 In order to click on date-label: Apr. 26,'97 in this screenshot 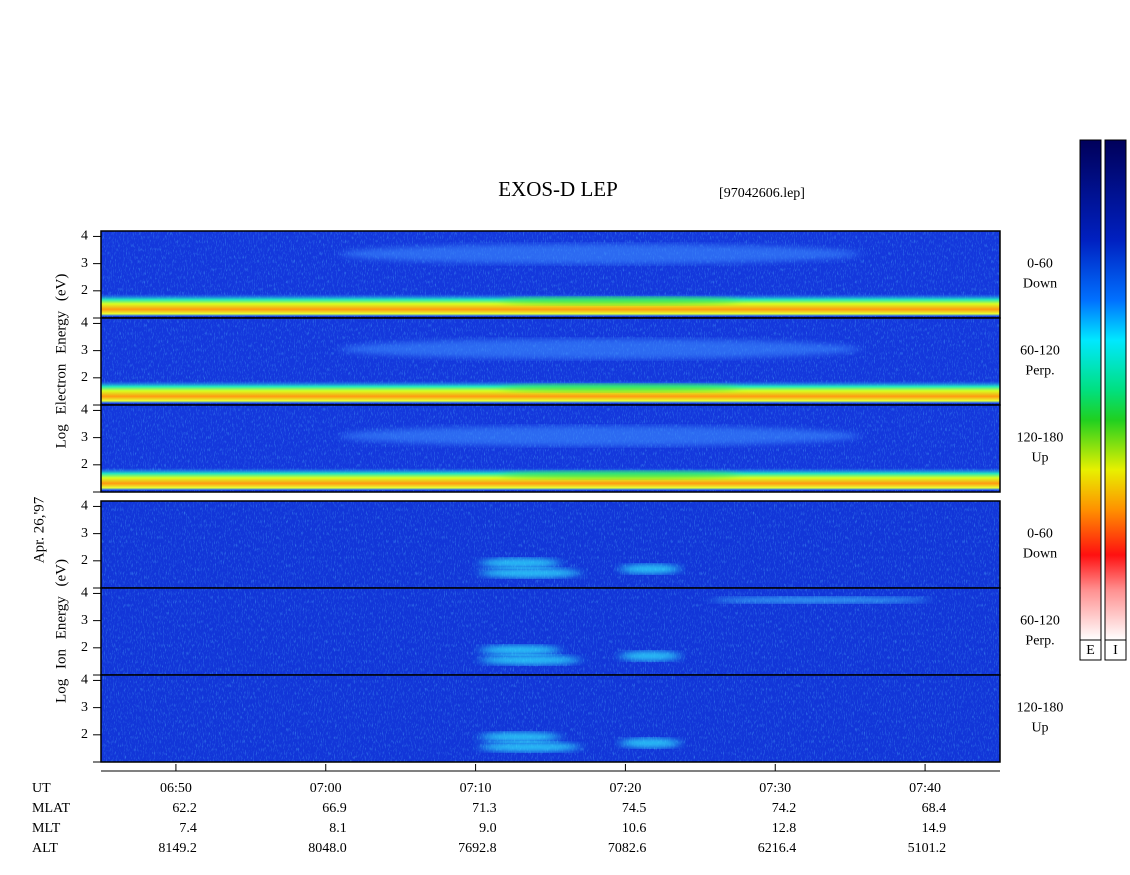, I will do `click(39, 529)`.